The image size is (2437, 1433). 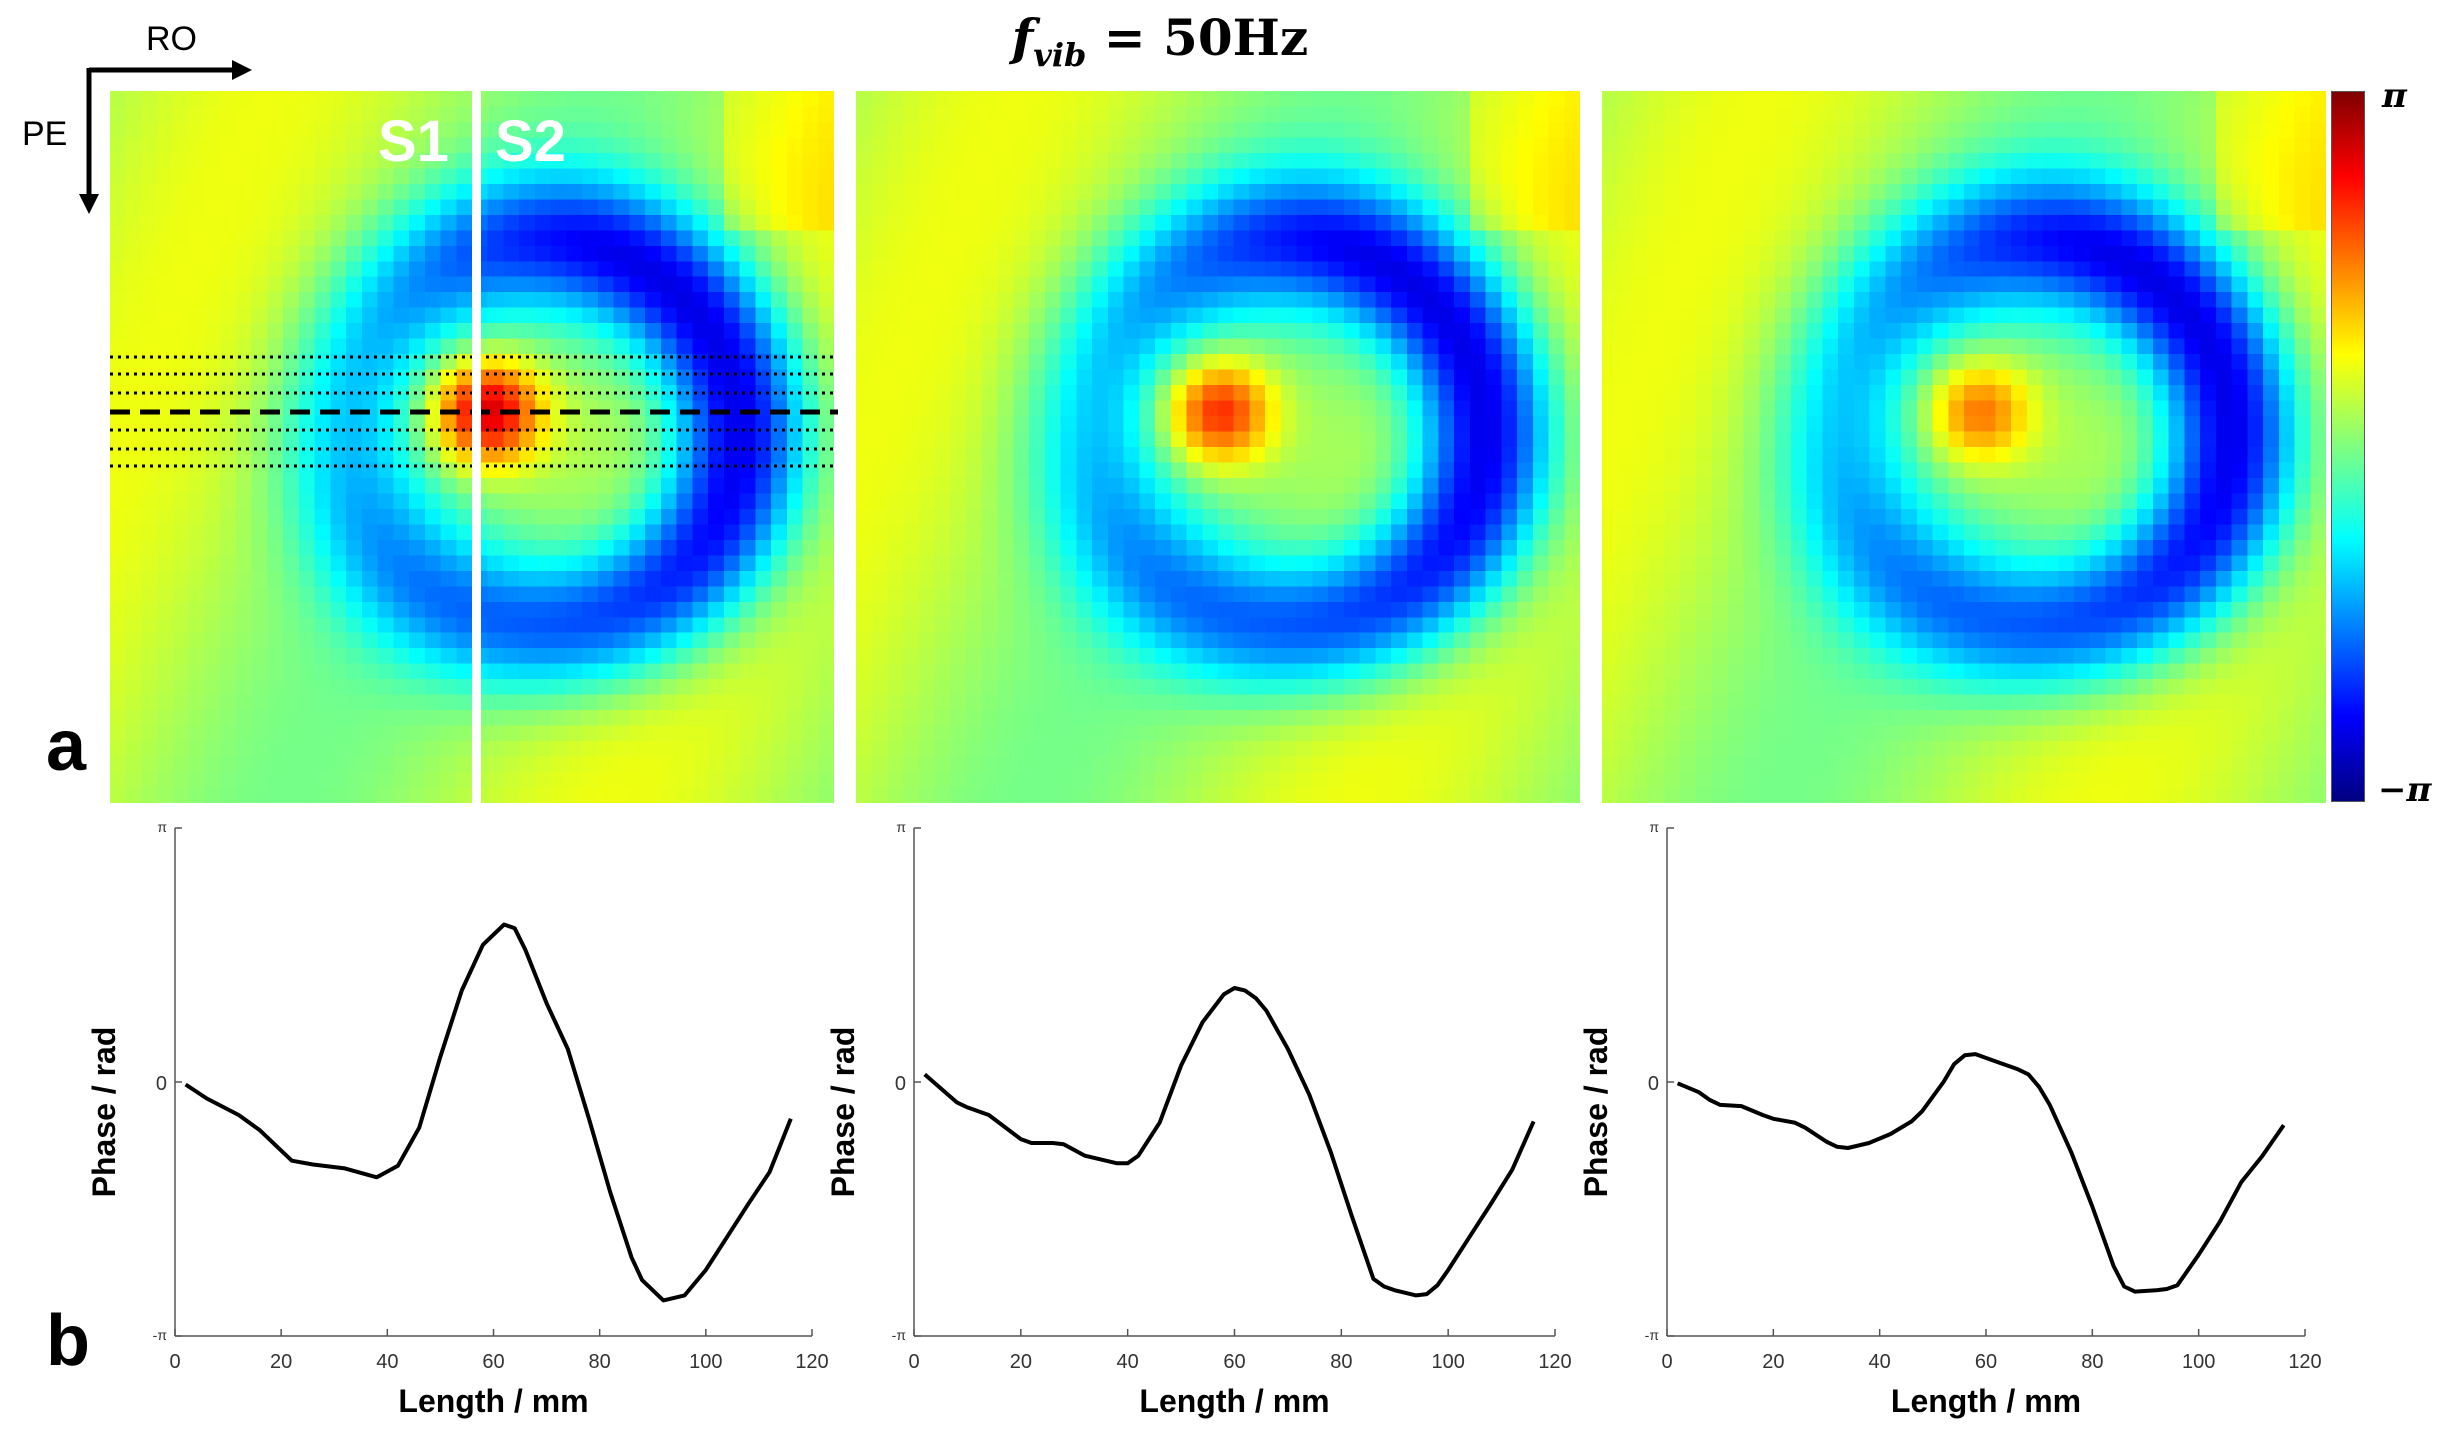 I want to click on ro-label: RO, so click(x=171, y=39).